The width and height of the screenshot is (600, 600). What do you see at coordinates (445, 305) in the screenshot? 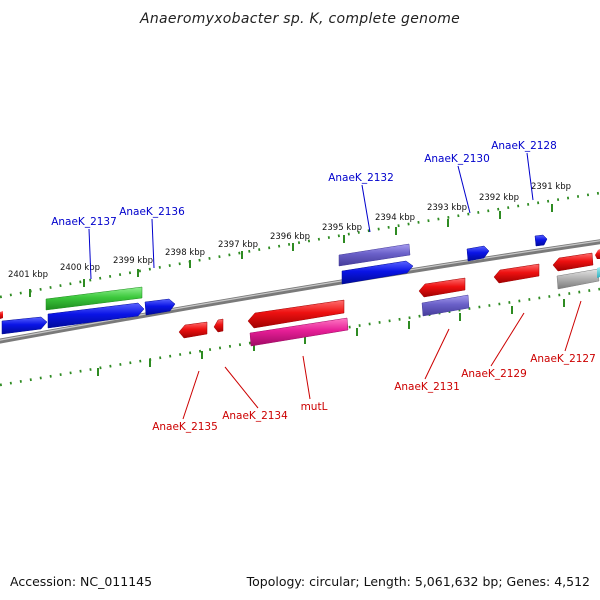
I see `gene-anaek-2131b-feature` at bounding box center [445, 305].